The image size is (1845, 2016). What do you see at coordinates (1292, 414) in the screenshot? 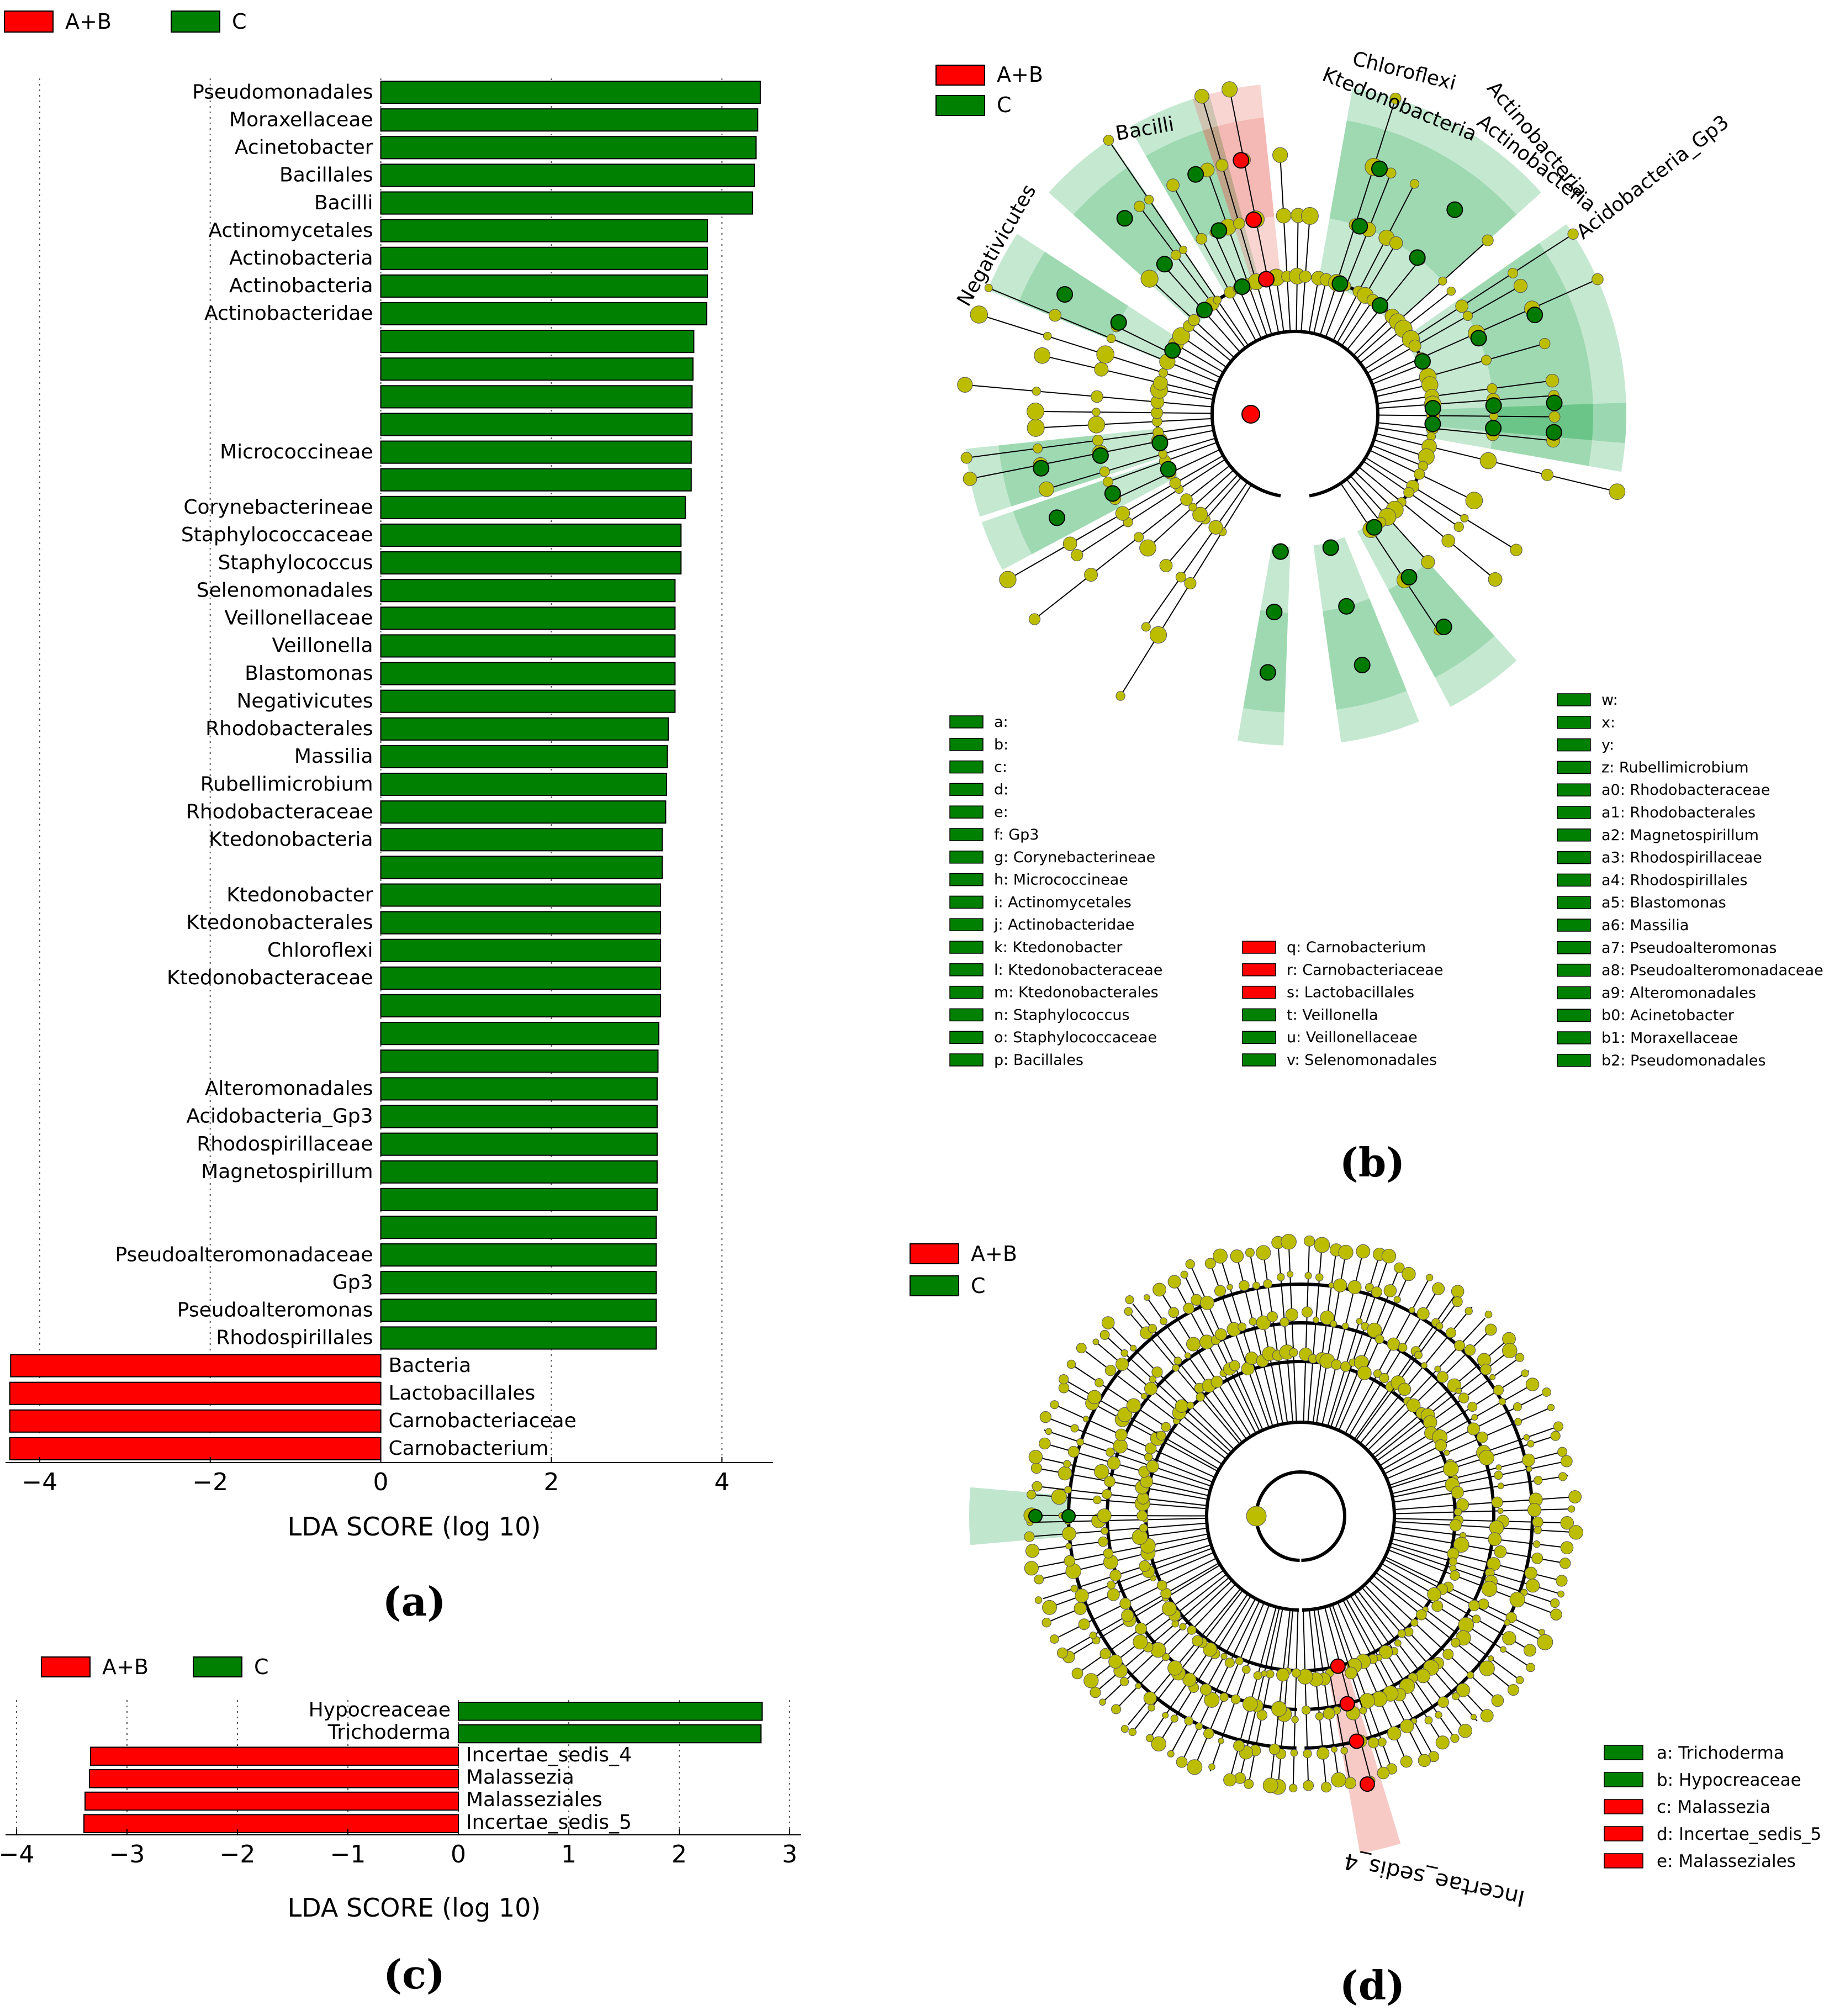
I see `cladogram-b` at bounding box center [1292, 414].